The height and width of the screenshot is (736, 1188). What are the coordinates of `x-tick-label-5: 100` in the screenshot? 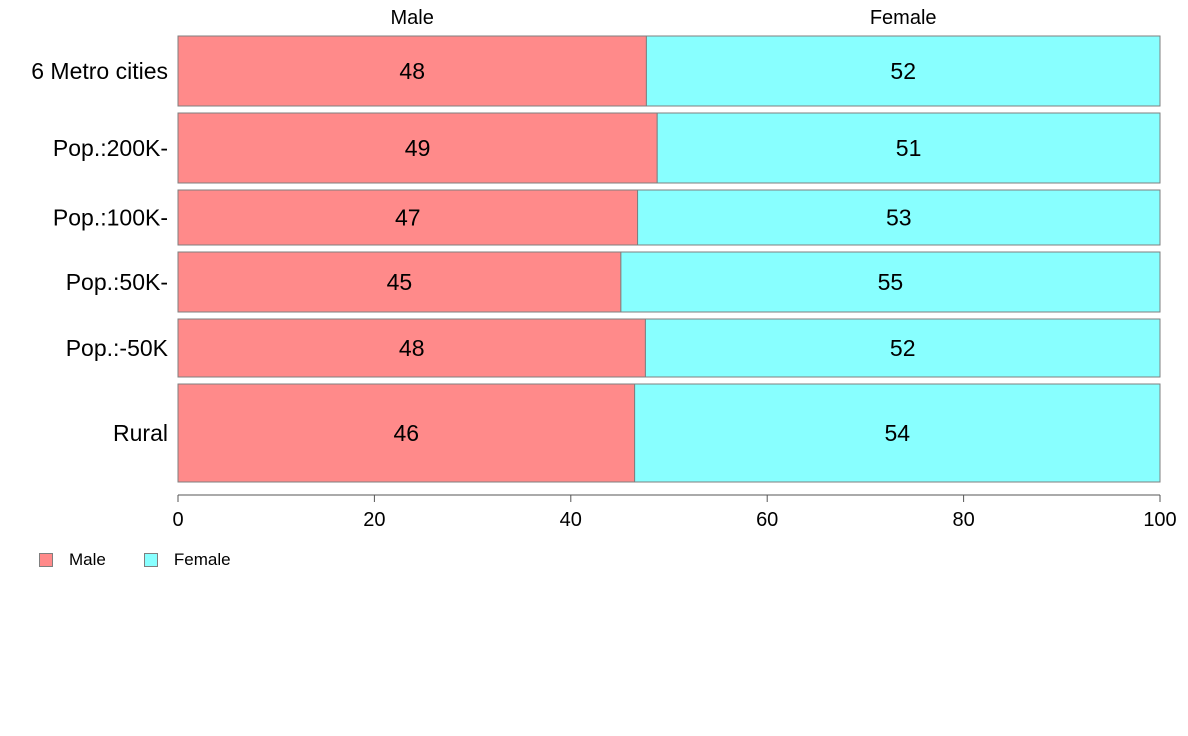 It's located at (1159, 520).